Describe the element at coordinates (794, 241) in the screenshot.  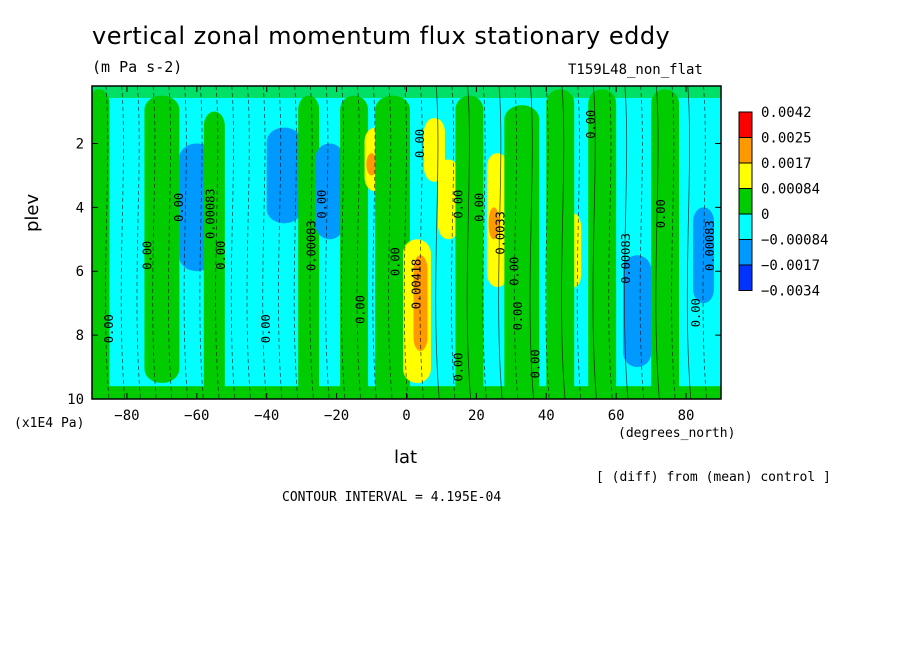
I see `legend-label: −0.00084` at that location.